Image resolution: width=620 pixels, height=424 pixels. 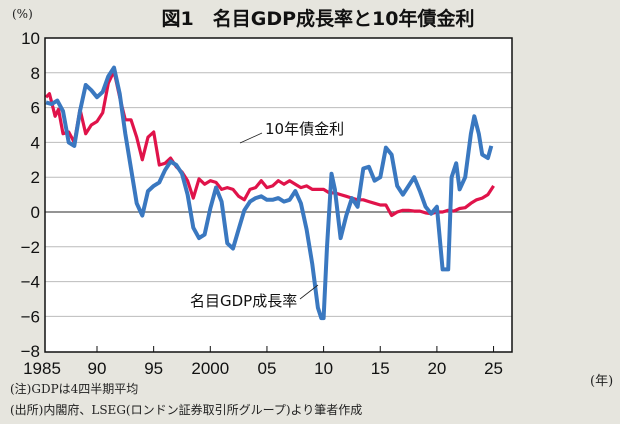 I want to click on x-tick-label: 10, so click(x=323, y=368).